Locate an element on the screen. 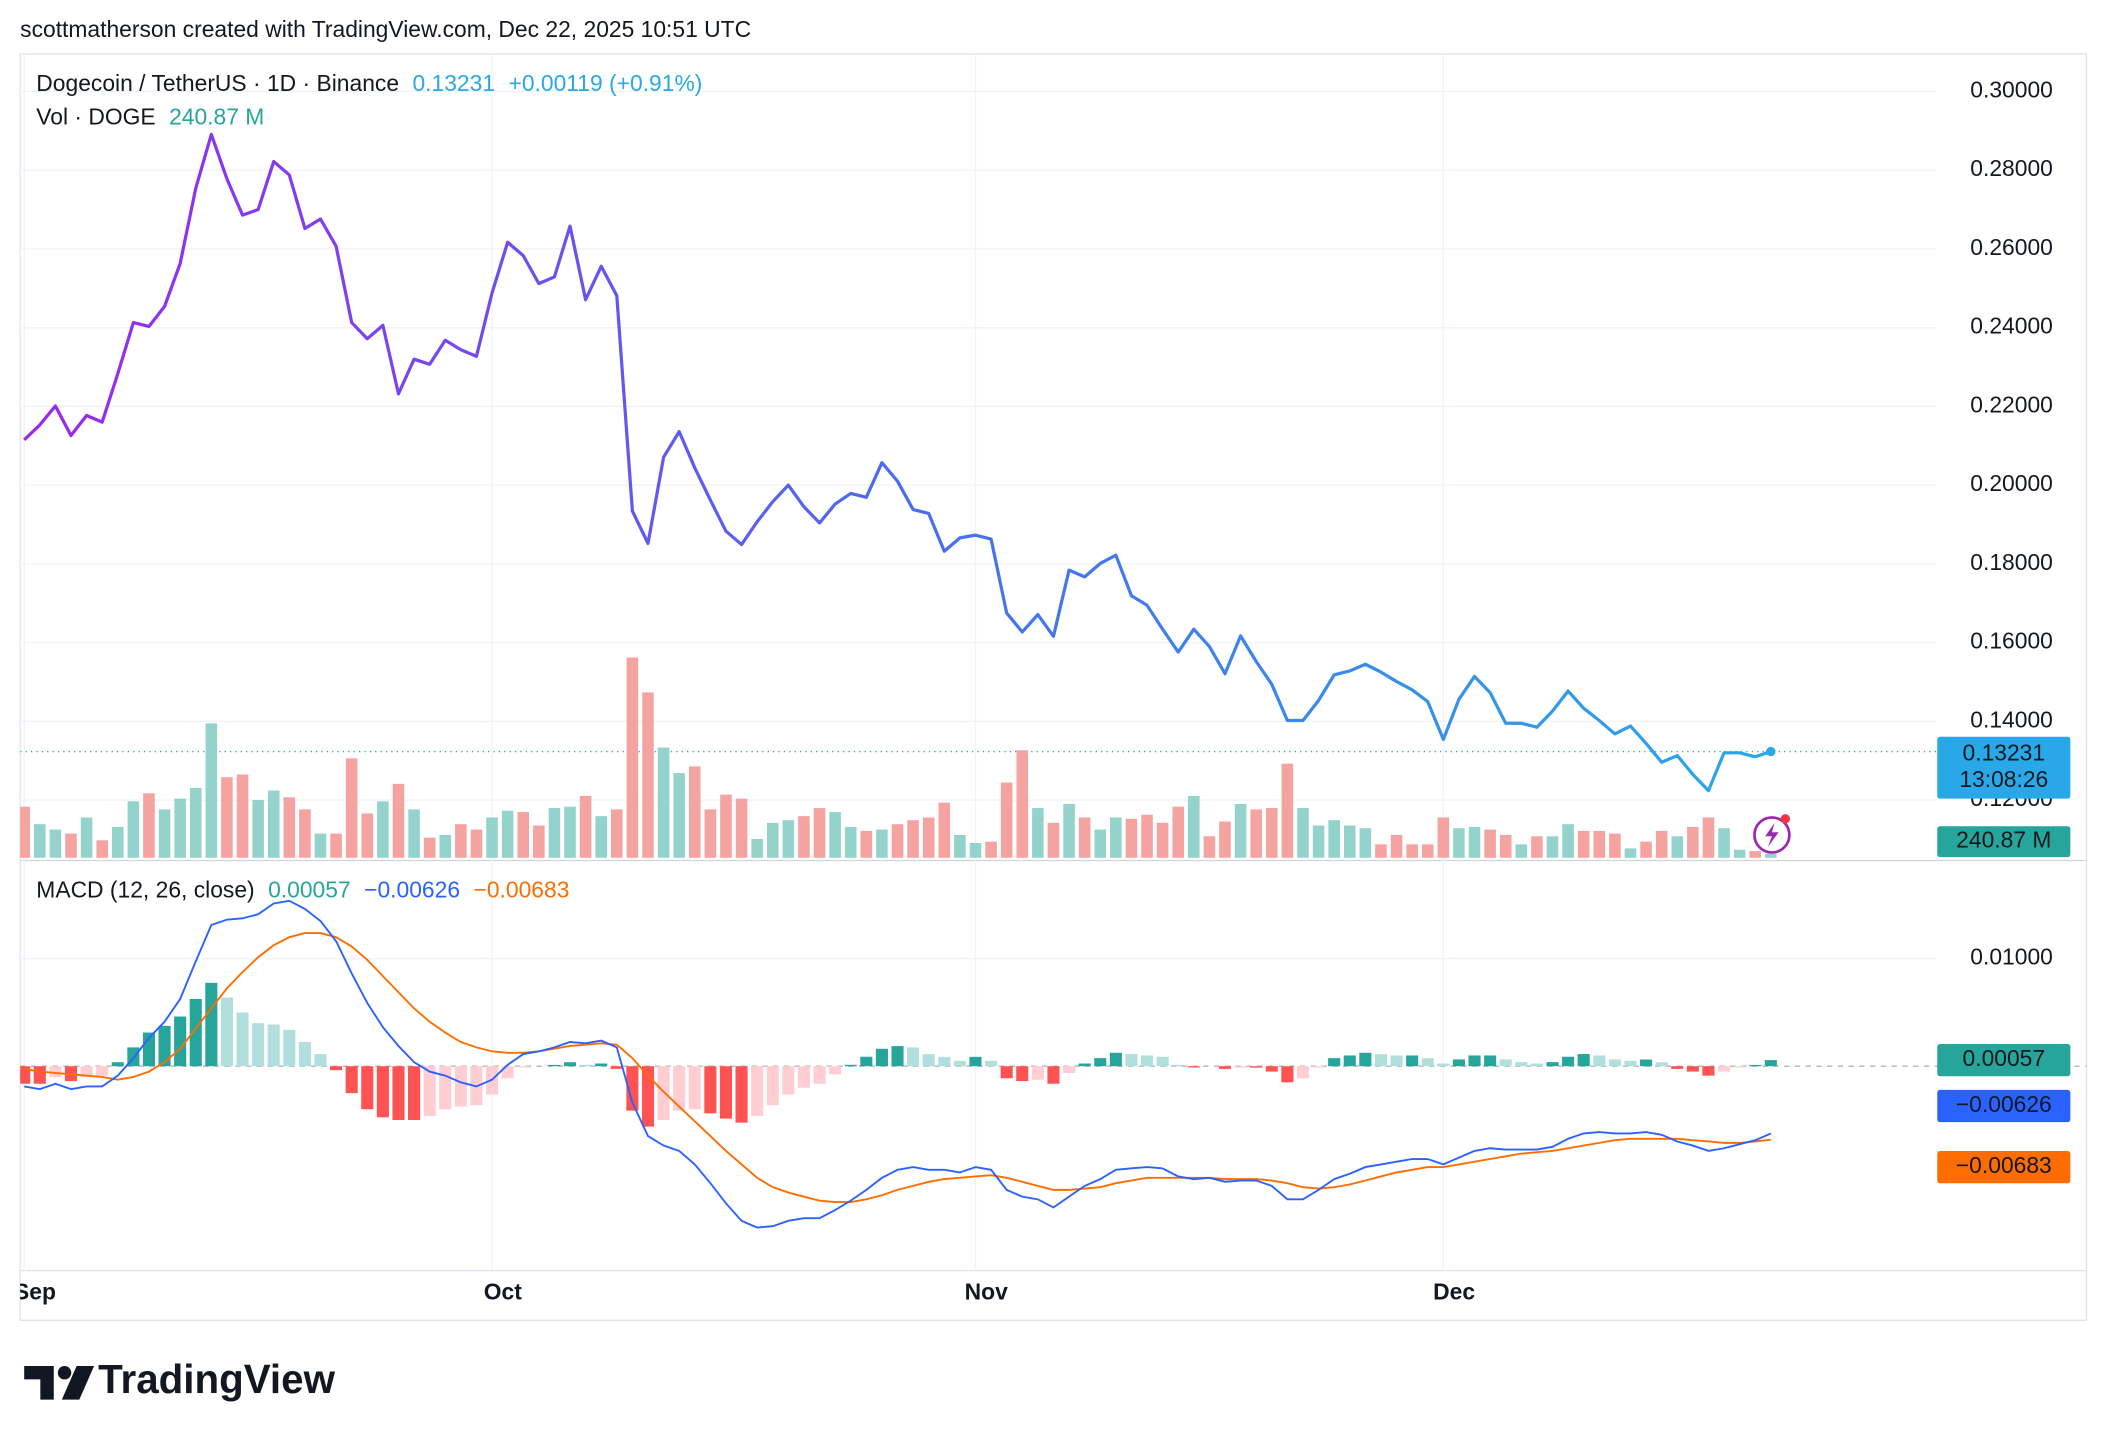 The height and width of the screenshot is (1440, 2108). y-tick-label: 0.14000 is located at coordinates (2011, 719).